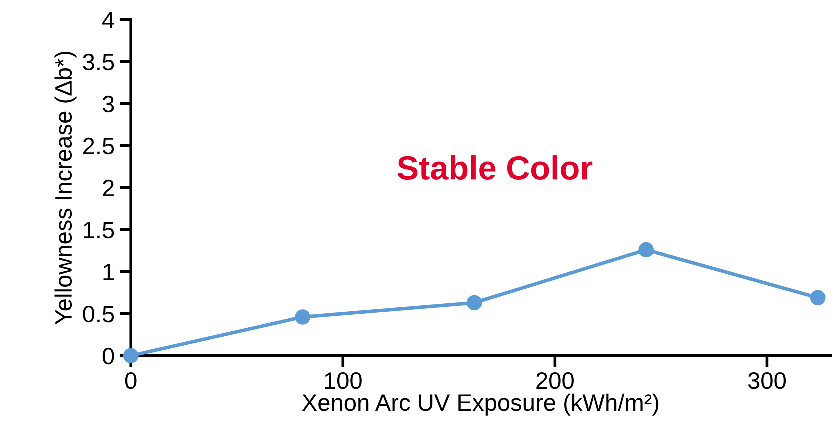 The image size is (835, 441). Describe the element at coordinates (108, 356) in the screenshot. I see `y-tick-label: 0` at that location.